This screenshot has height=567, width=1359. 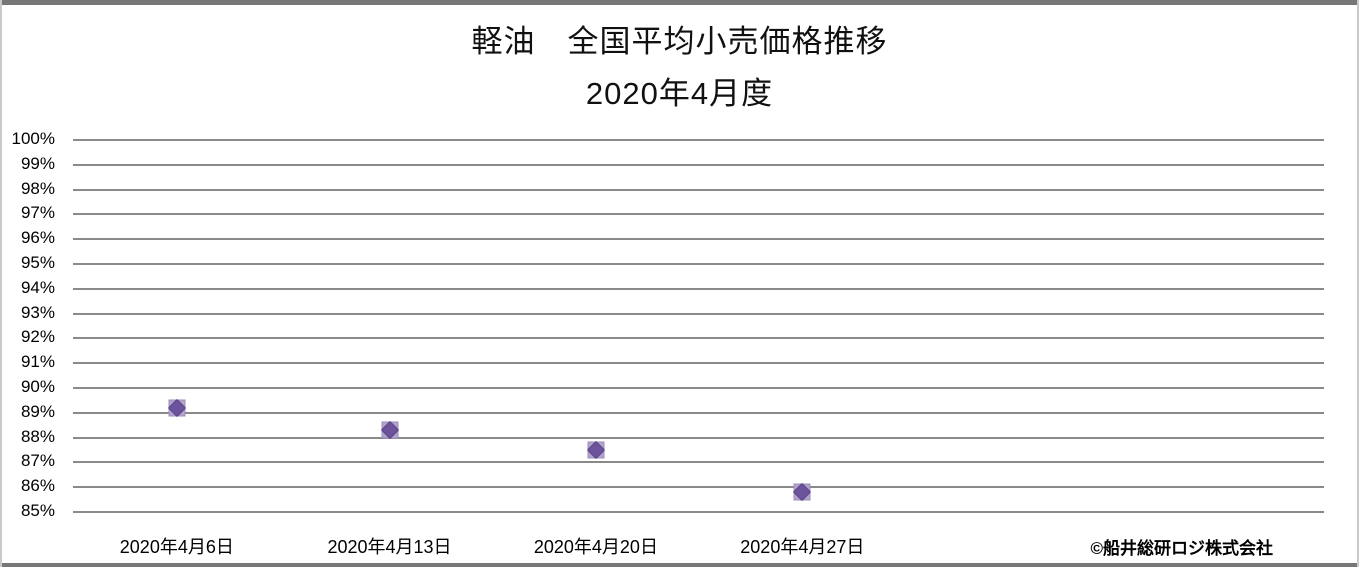 What do you see at coordinates (1358, 283) in the screenshot?
I see `window-right-border` at bounding box center [1358, 283].